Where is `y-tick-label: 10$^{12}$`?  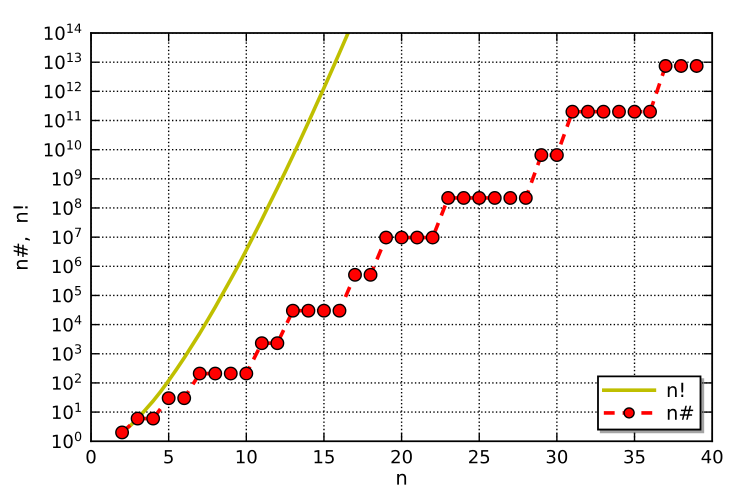
y-tick-label: 10$^{12}$ is located at coordinates (62, 90).